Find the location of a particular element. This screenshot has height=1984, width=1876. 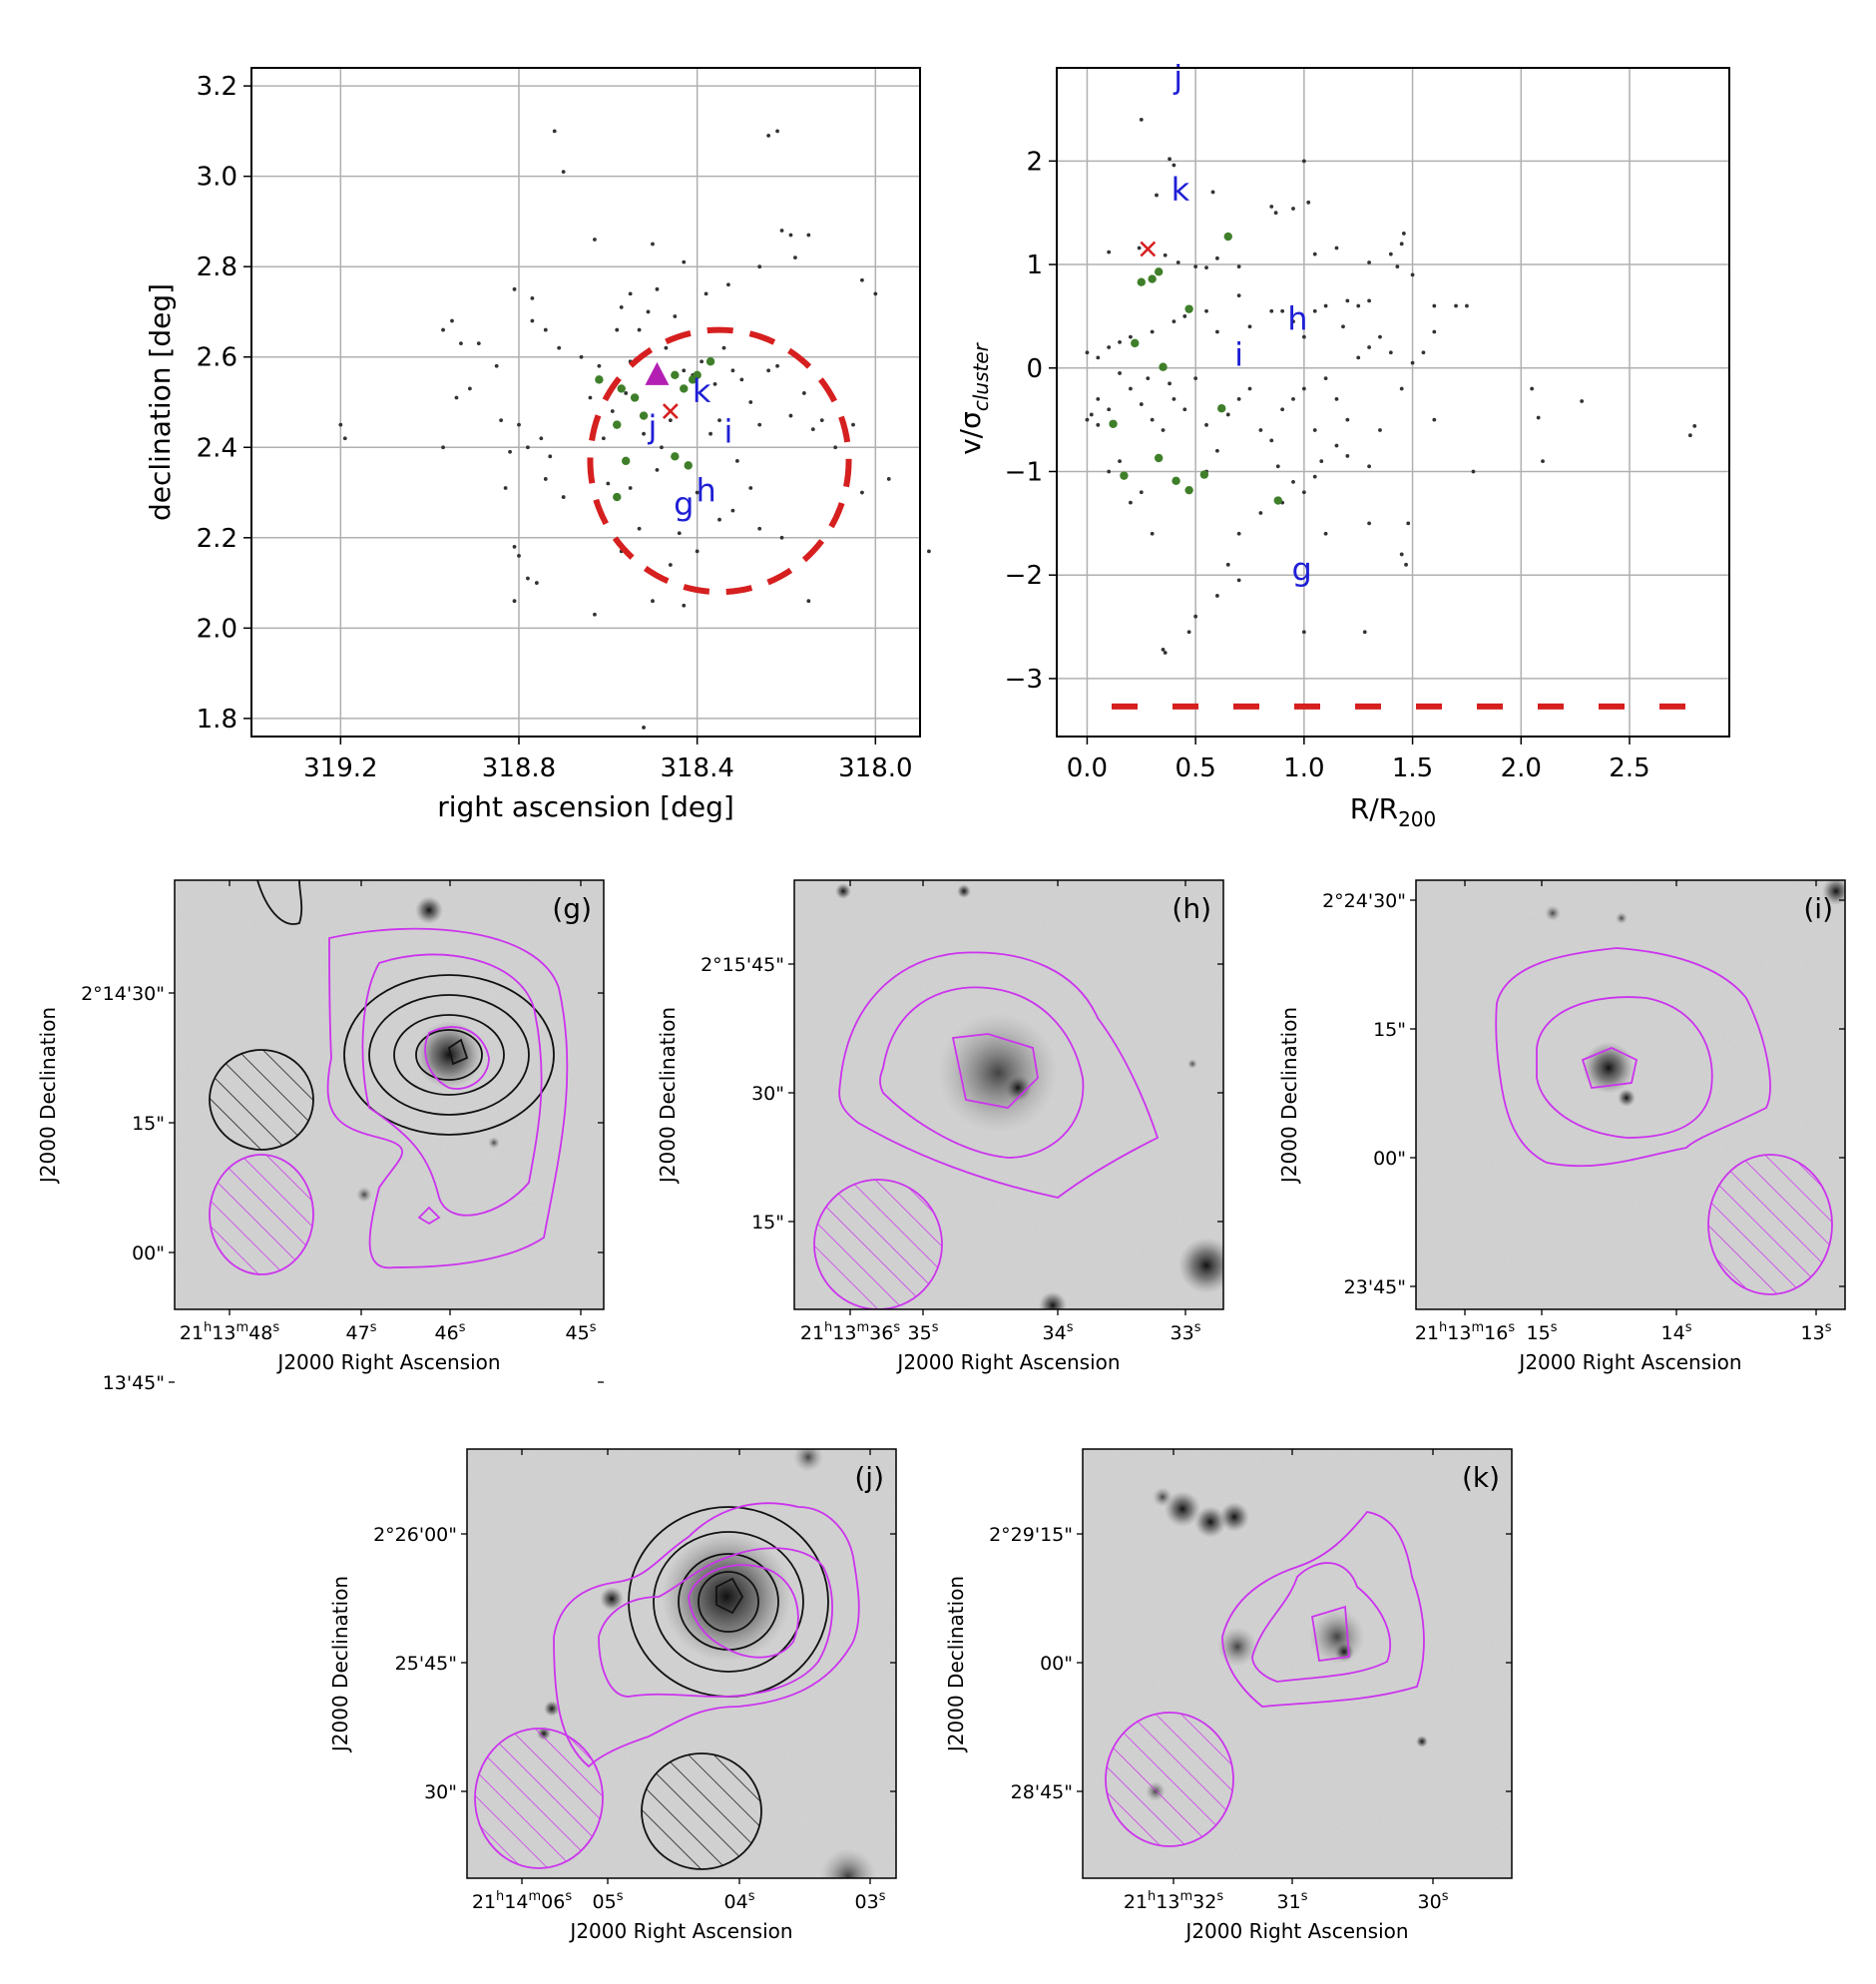

phase-grid is located at coordinates (1393, 402).